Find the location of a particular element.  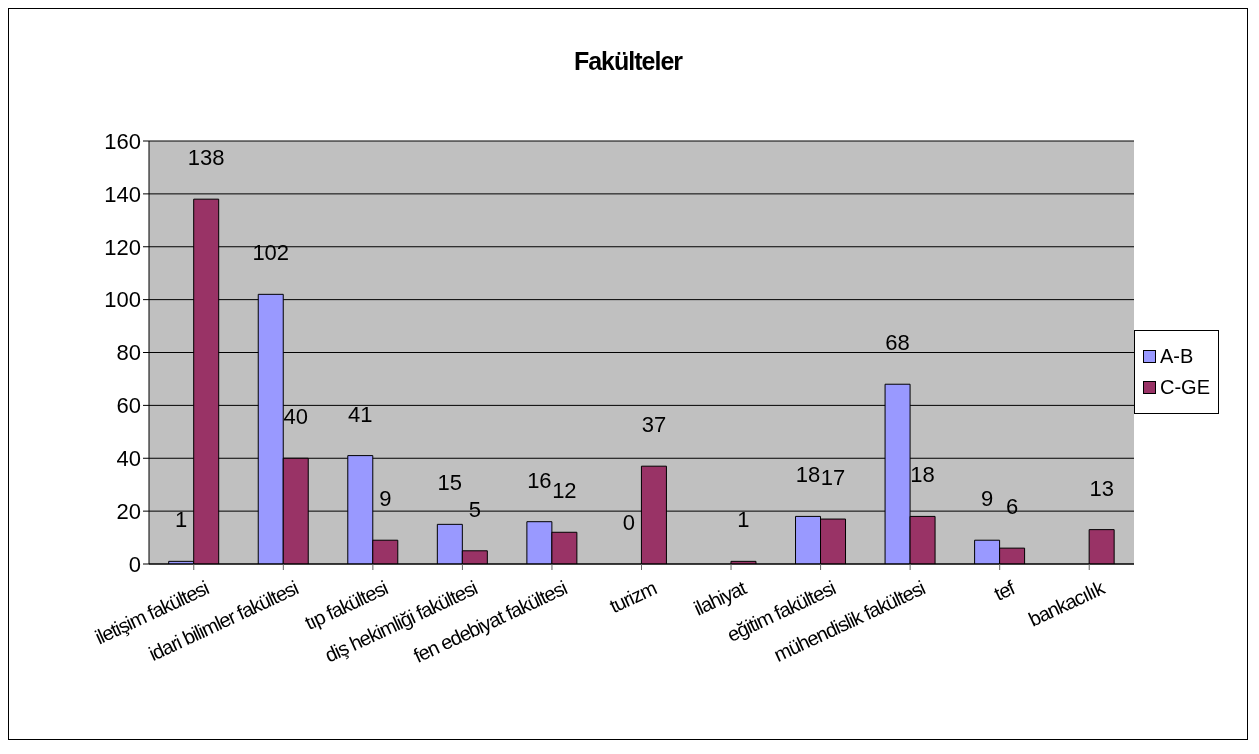

data-label: 41 is located at coordinates (360, 414).